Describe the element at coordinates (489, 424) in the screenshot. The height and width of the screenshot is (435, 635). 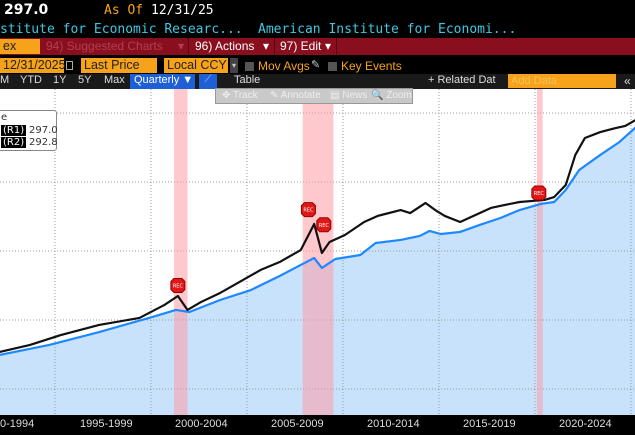
I see `x-tick-label: 2015-2019` at that location.